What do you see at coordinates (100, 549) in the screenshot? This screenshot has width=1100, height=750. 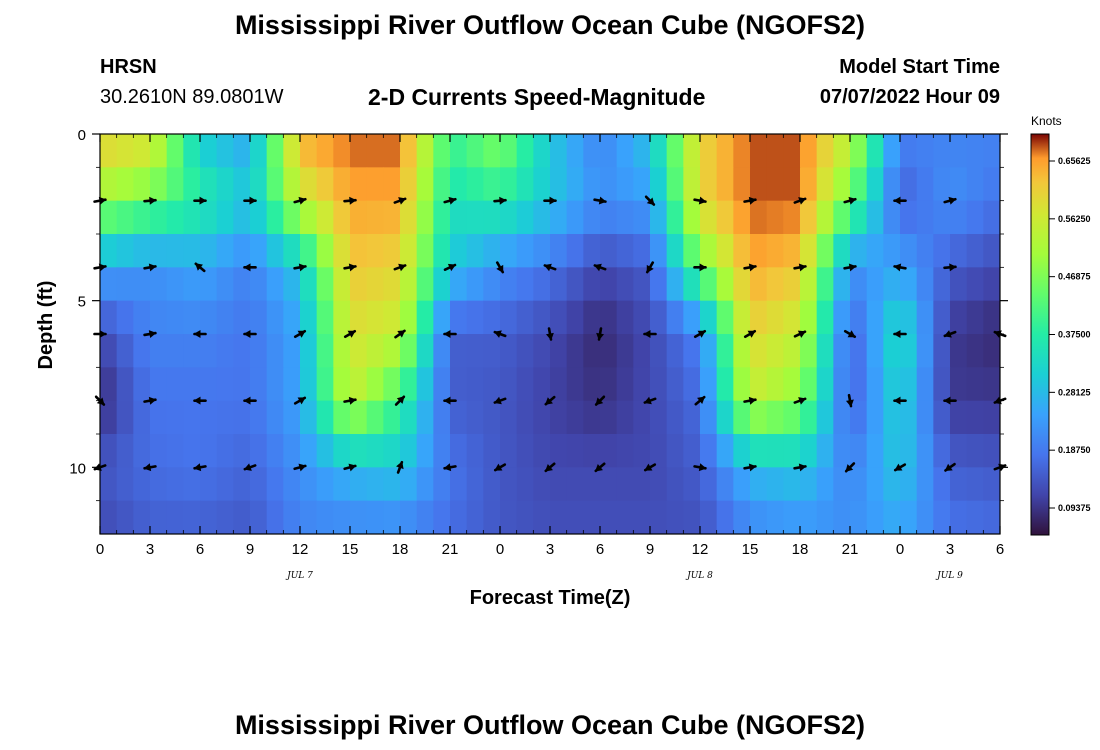 I see `x-tick-label: 0` at bounding box center [100, 549].